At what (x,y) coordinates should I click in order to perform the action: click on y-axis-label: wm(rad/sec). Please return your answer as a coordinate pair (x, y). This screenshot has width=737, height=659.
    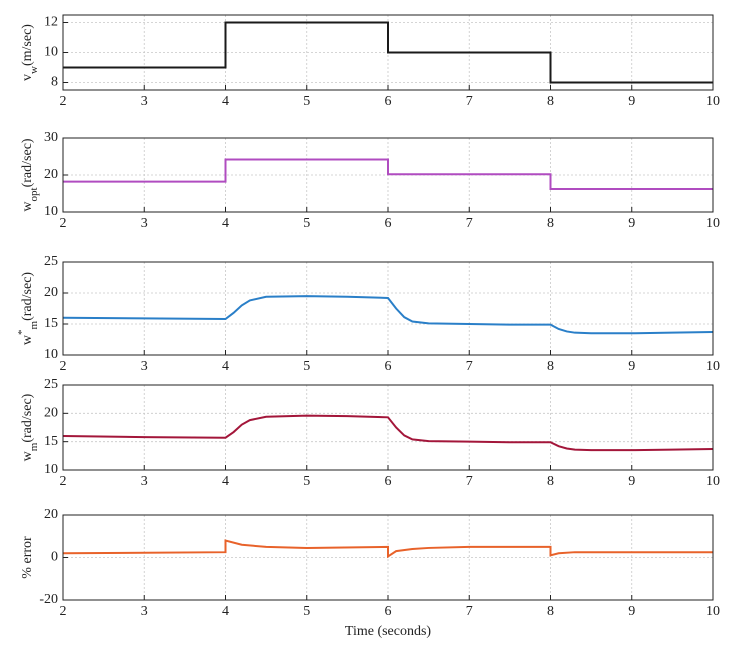
    Looking at the image, I should click on (29, 427).